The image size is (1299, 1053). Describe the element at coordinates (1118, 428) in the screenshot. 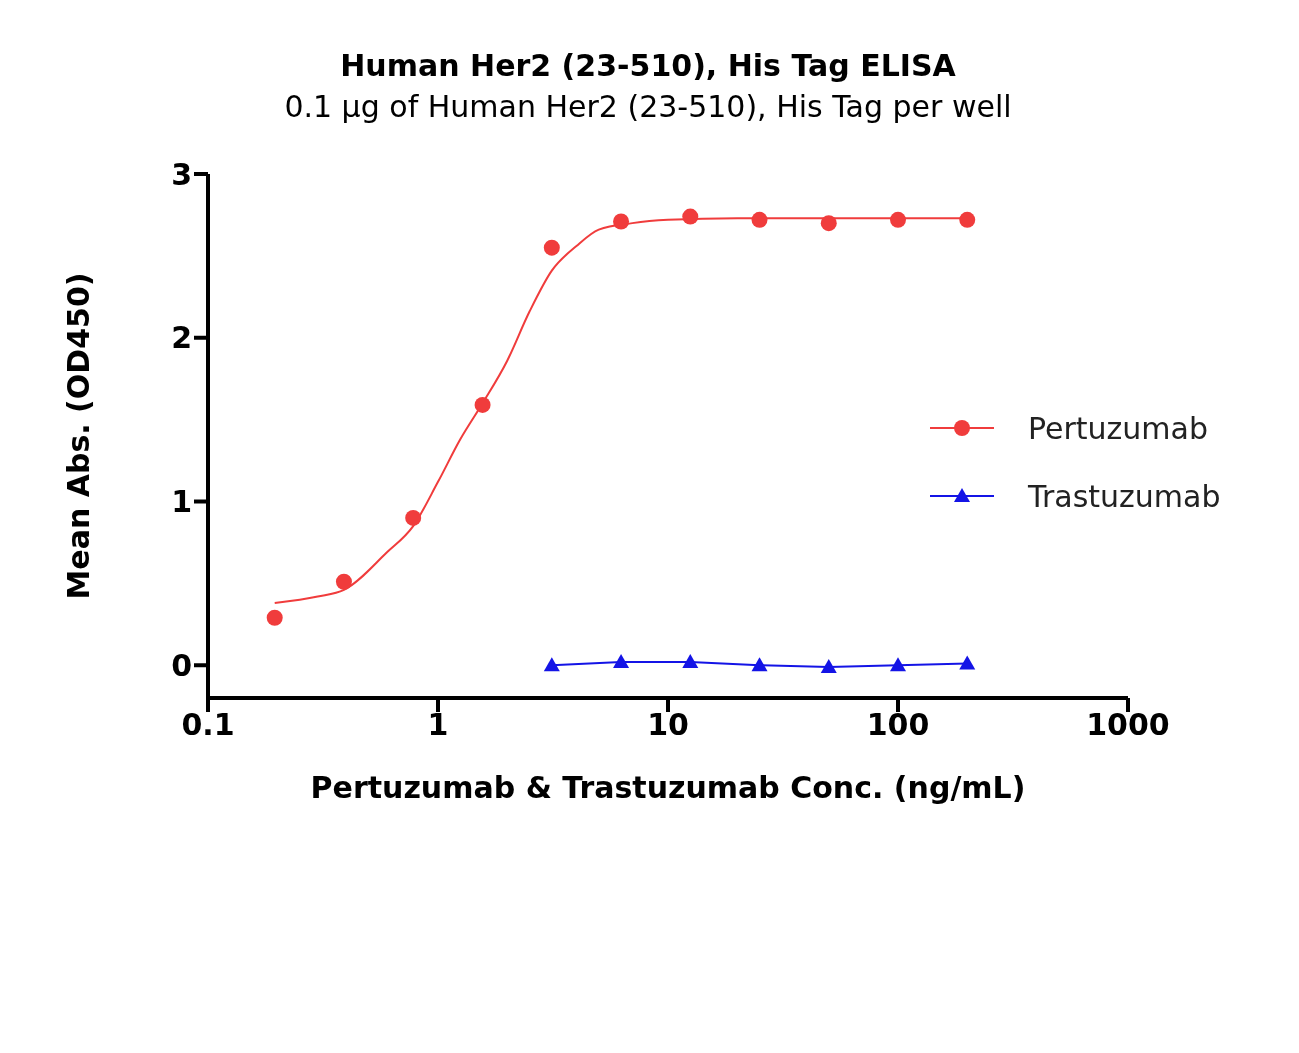

I see `legend-label: Pertuzumab` at that location.